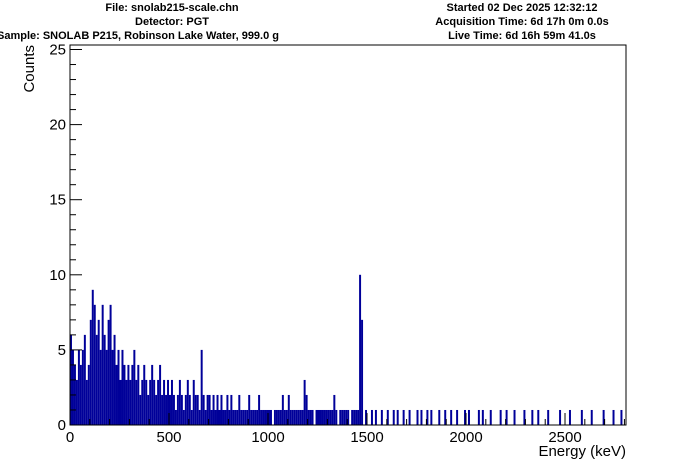 This screenshot has height=472, width=696. Describe the element at coordinates (62, 425) in the screenshot. I see `y-tick-label: 0` at that location.